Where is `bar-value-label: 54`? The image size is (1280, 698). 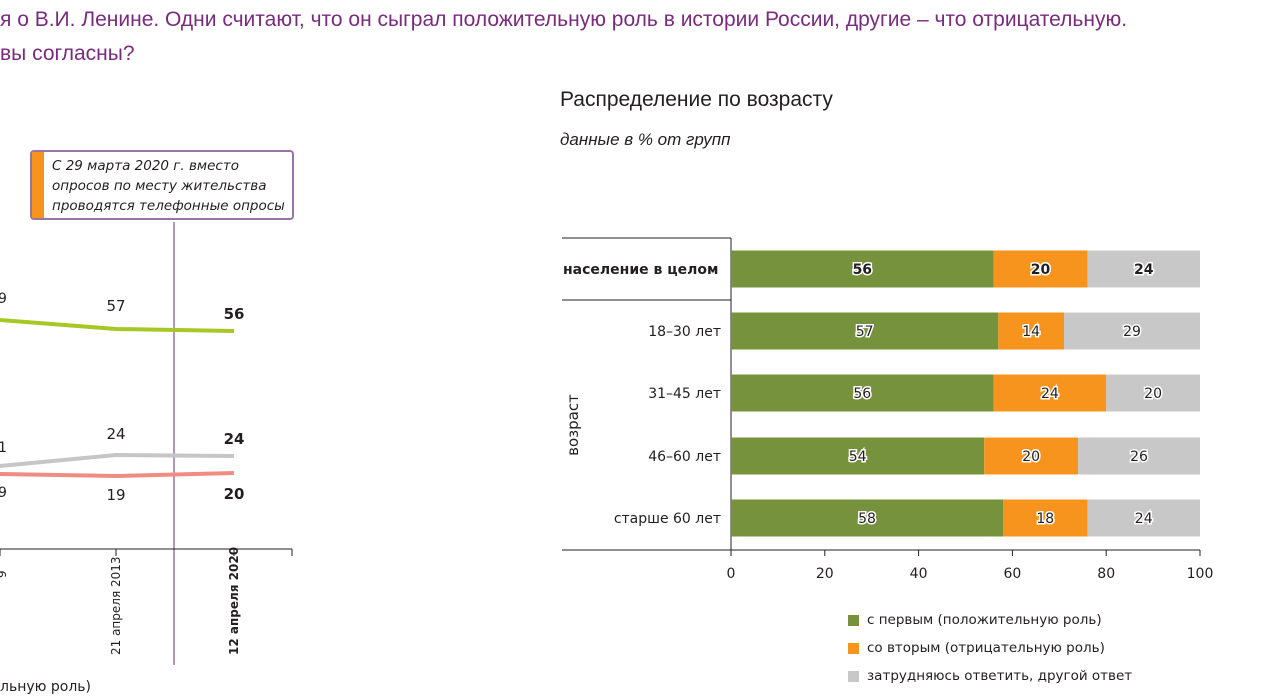 bar-value-label: 54 is located at coordinates (858, 457).